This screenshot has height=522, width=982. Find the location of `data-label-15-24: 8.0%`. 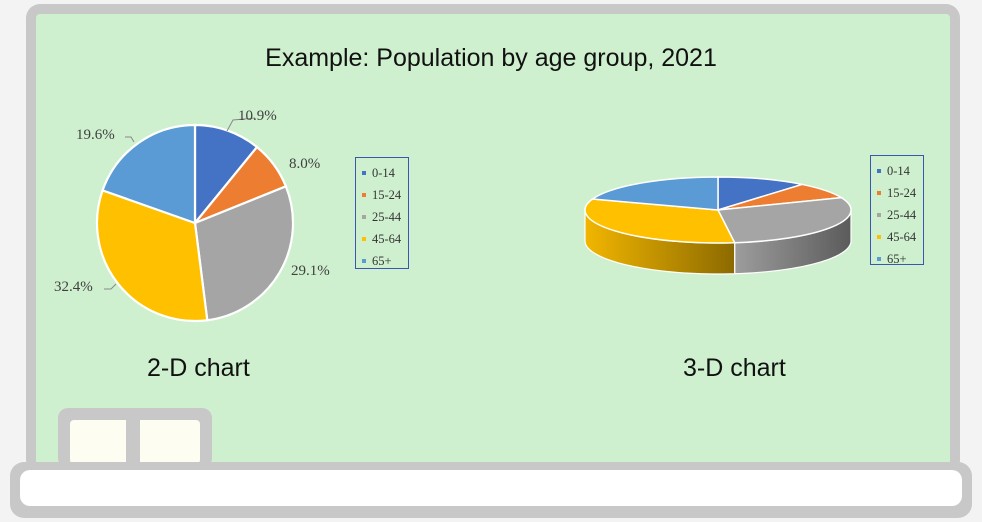

data-label-15-24: 8.0% is located at coordinates (304, 164).